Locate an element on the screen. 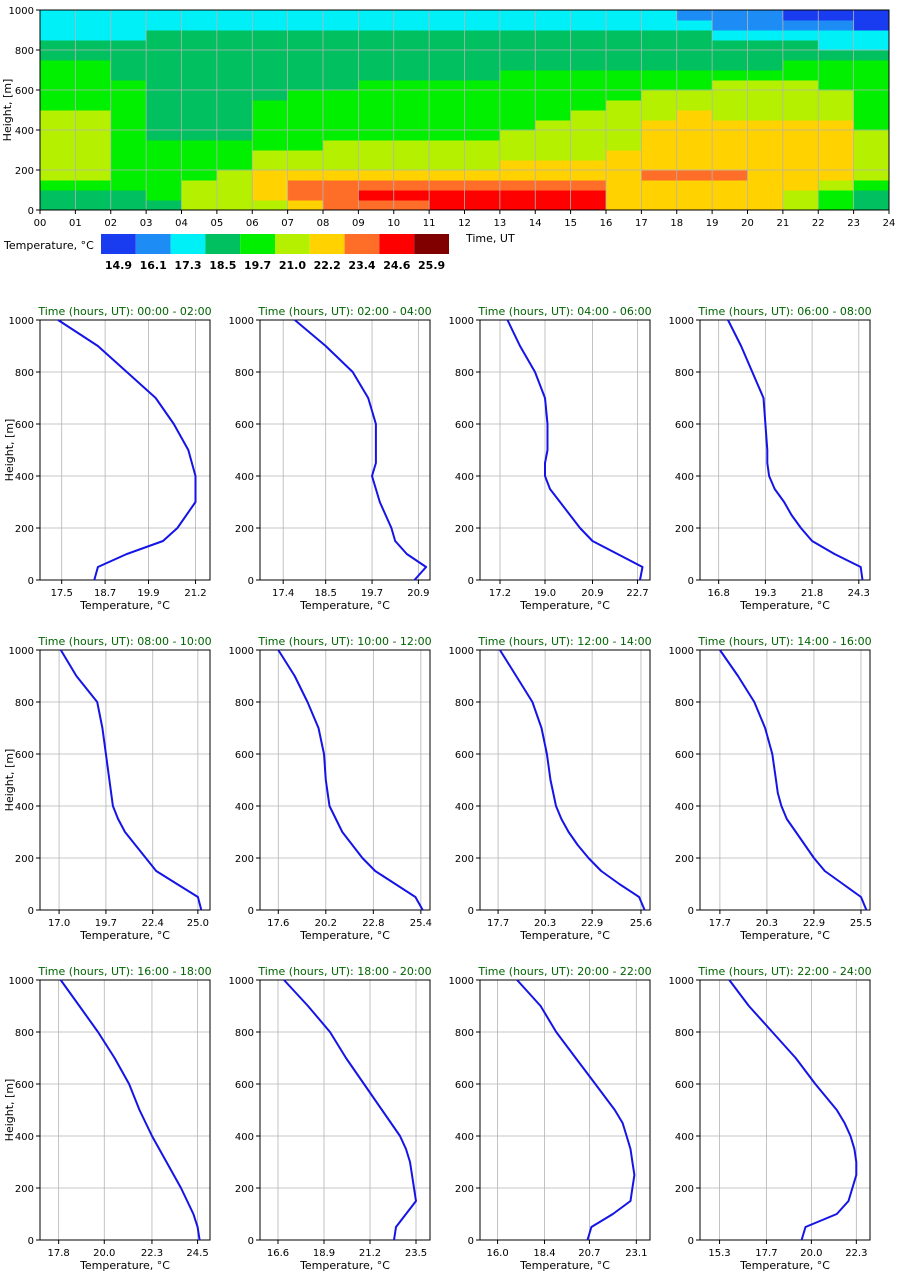 This screenshot has height=1284, width=900. profile-y-tick-label: 200 is located at coordinates (244, 529).